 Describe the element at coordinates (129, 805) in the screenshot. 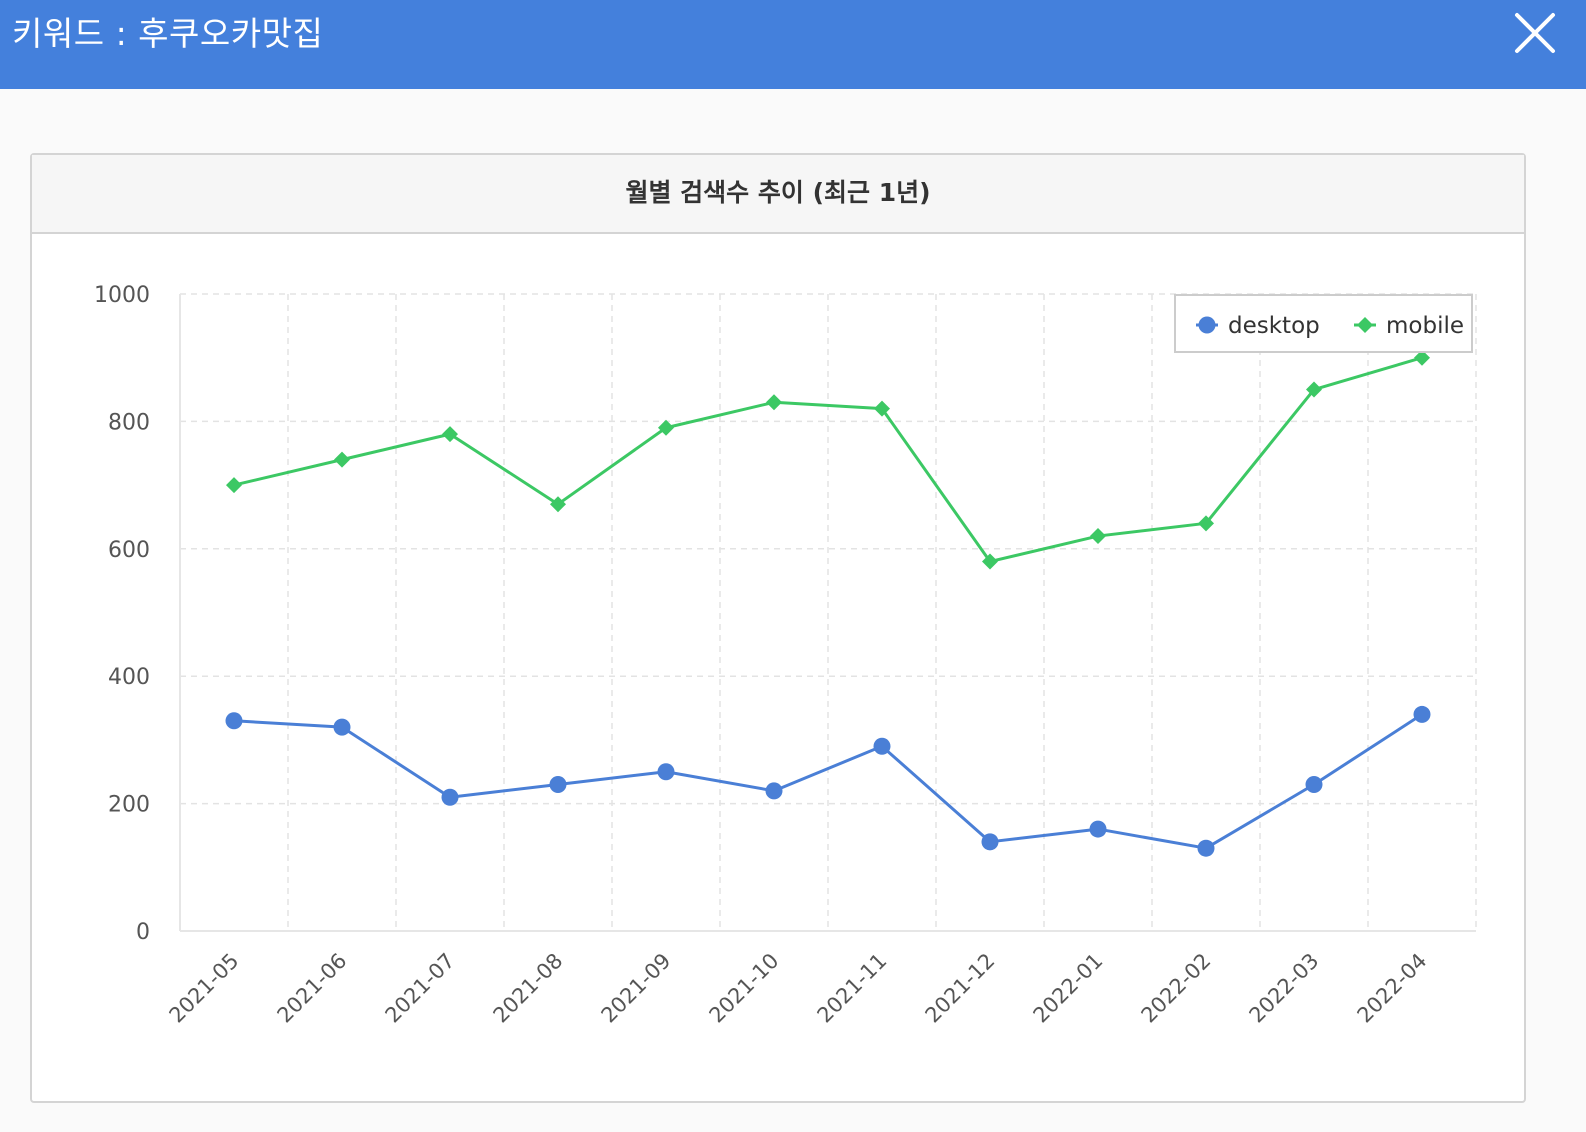

I see `y-tick-label: 200` at that location.